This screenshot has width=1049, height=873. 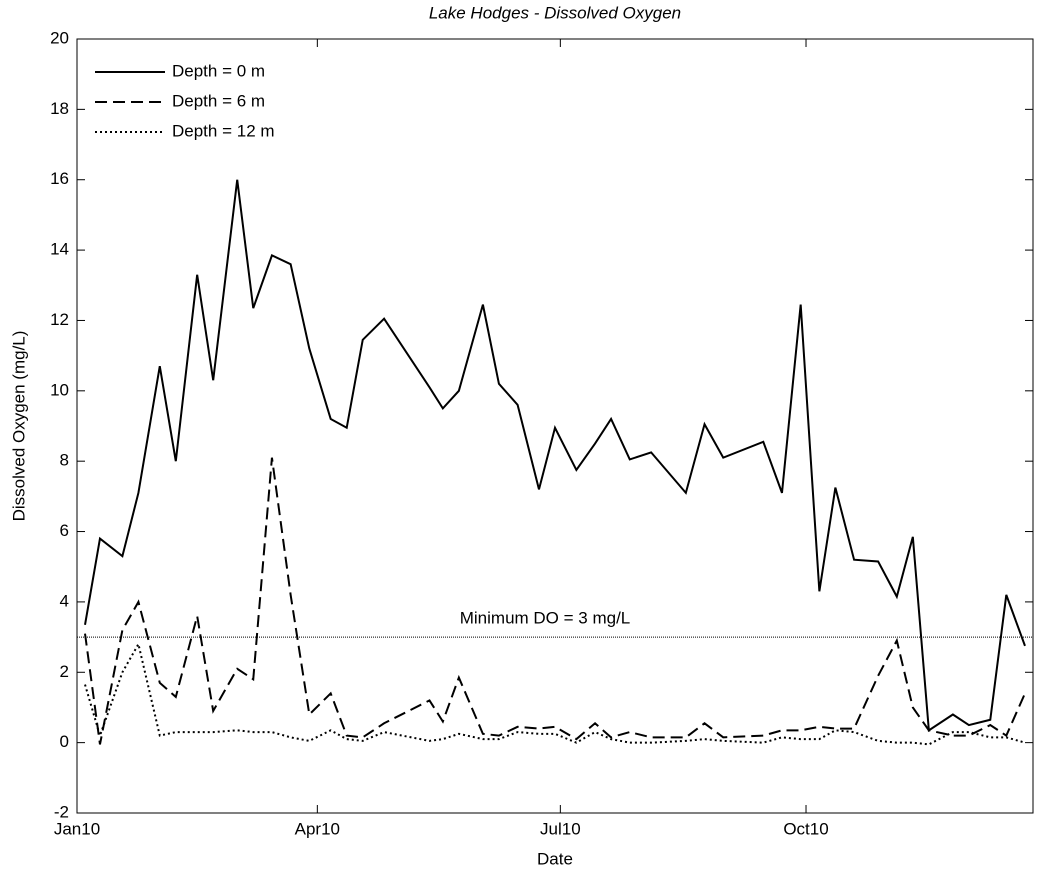 I want to click on y-tick-label: -2, so click(x=61, y=811).